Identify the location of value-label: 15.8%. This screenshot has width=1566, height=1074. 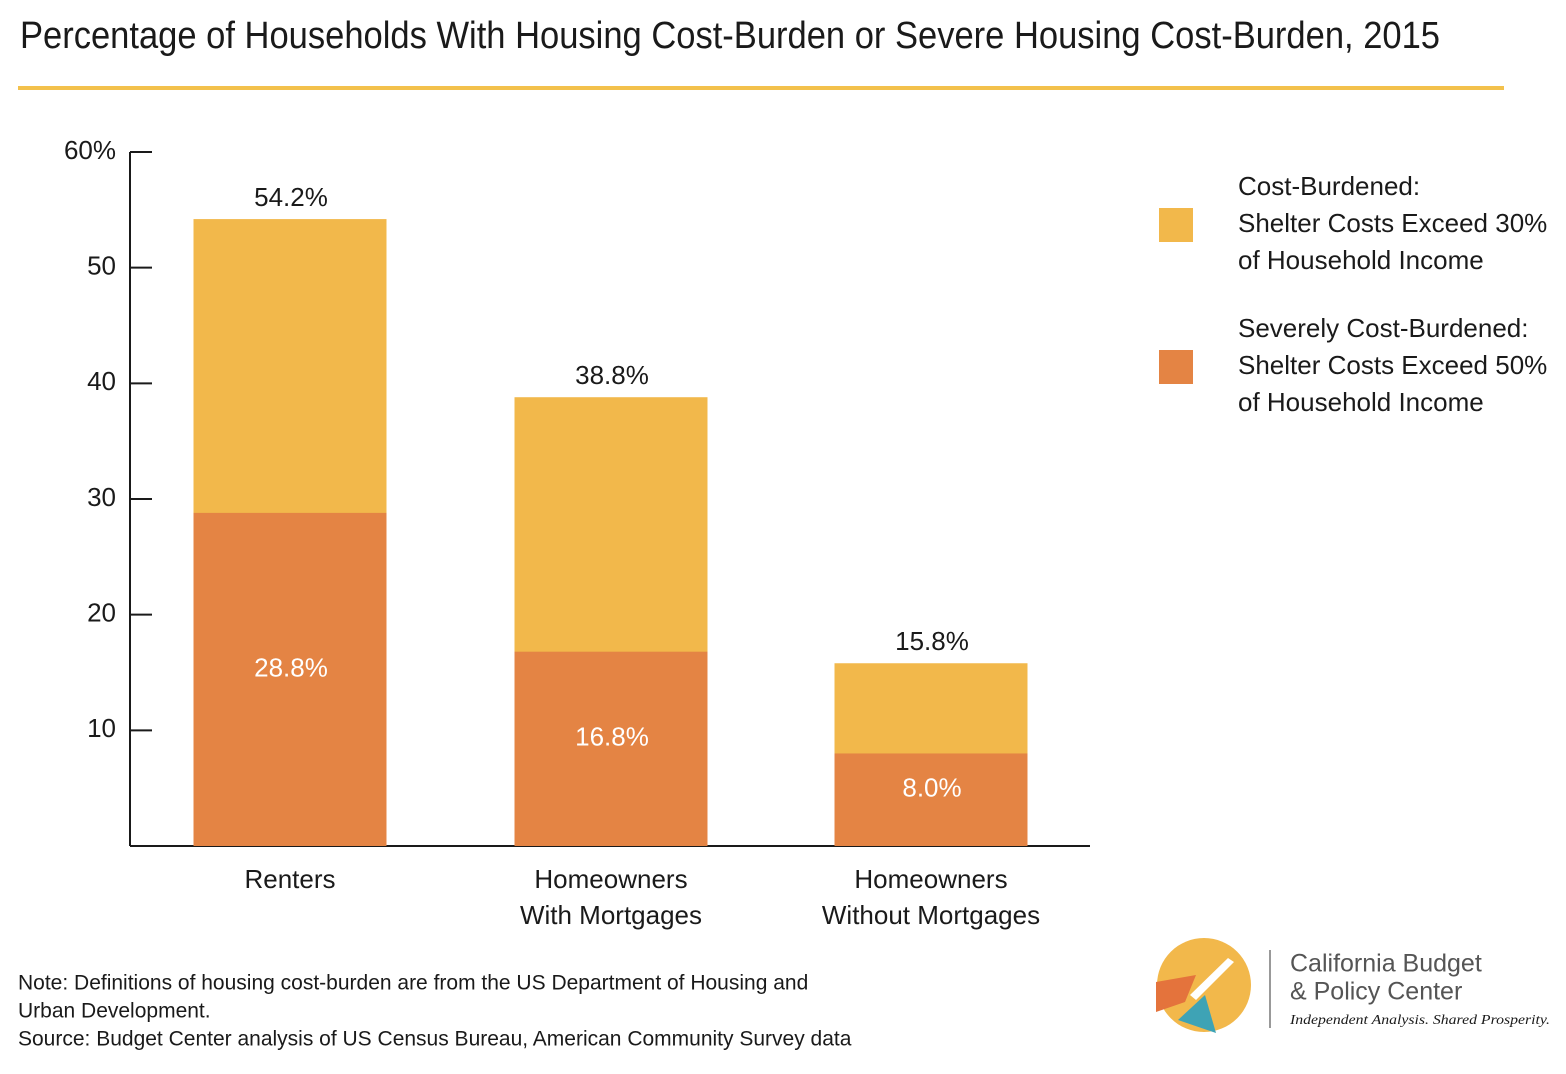
(932, 641).